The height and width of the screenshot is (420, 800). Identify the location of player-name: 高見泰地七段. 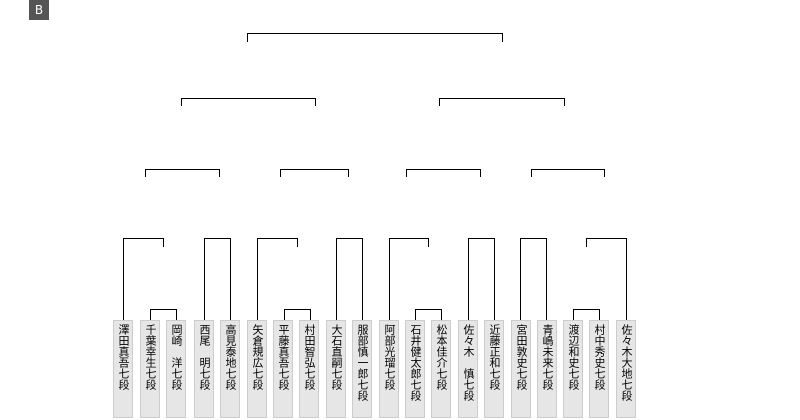
(230, 369).